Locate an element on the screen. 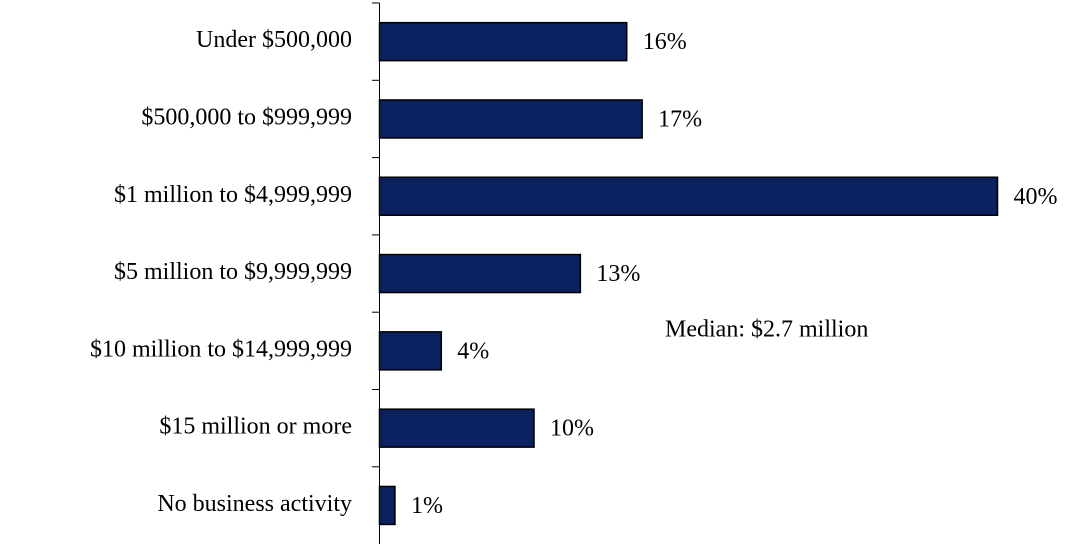 The image size is (1068, 544). data-label: 1% is located at coordinates (427, 506).